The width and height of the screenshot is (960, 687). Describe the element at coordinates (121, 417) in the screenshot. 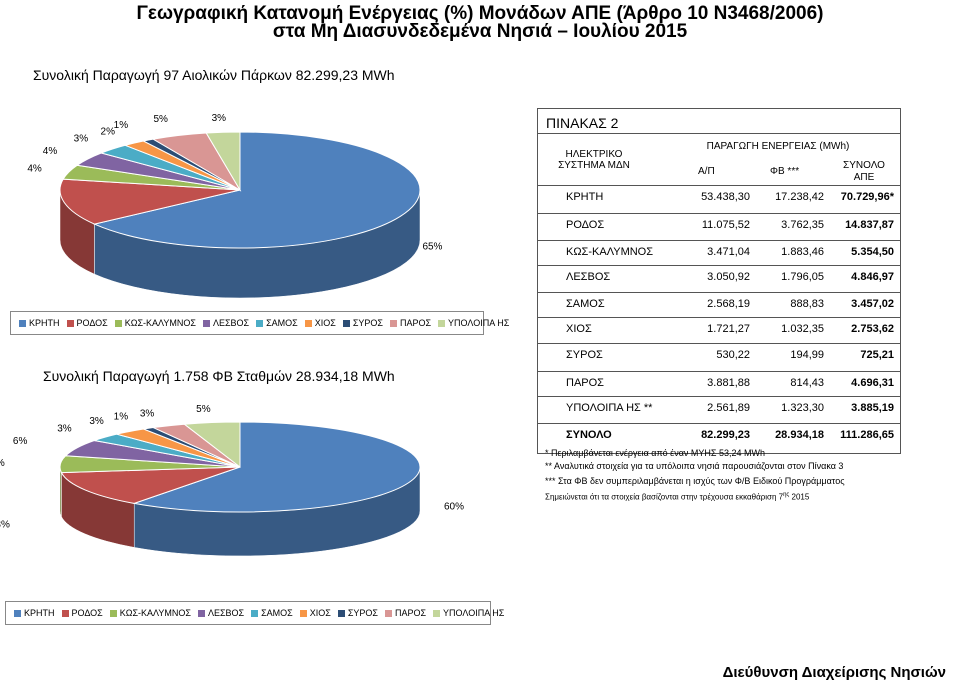

I see `pie1-label-6: 1%` at that location.